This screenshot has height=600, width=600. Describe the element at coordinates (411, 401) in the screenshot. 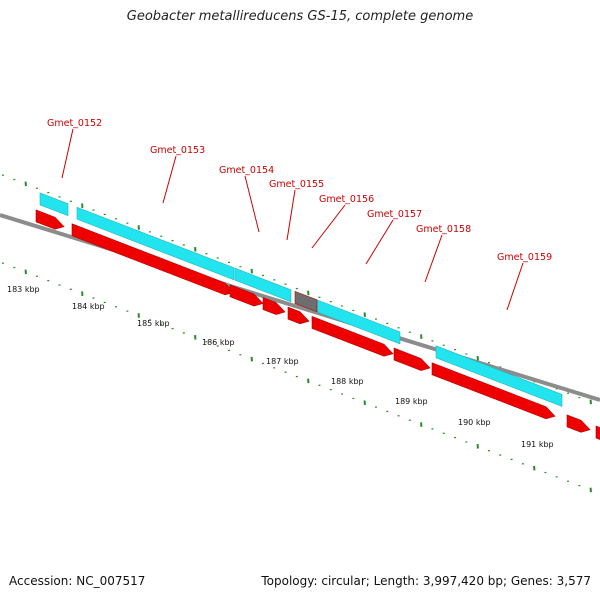

I see `kbp-label: 189 kbp` at that location.